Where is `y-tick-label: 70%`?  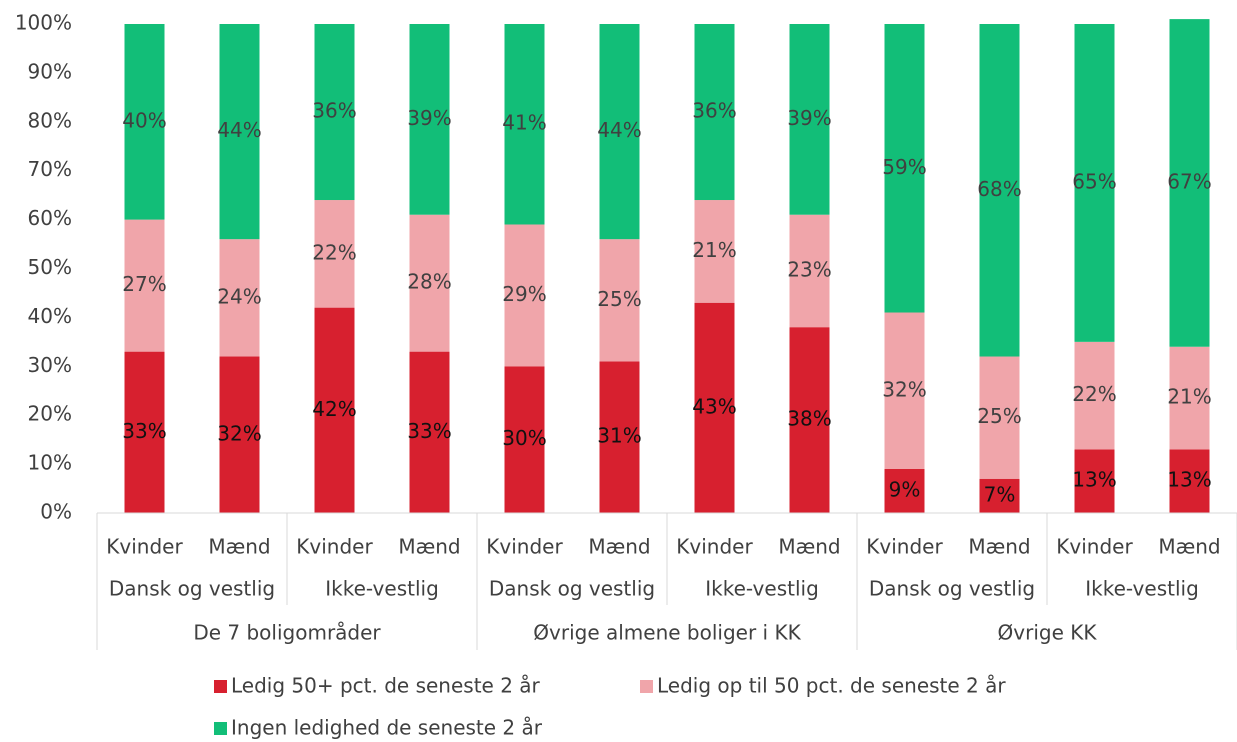
y-tick-label: 70% is located at coordinates (50, 169).